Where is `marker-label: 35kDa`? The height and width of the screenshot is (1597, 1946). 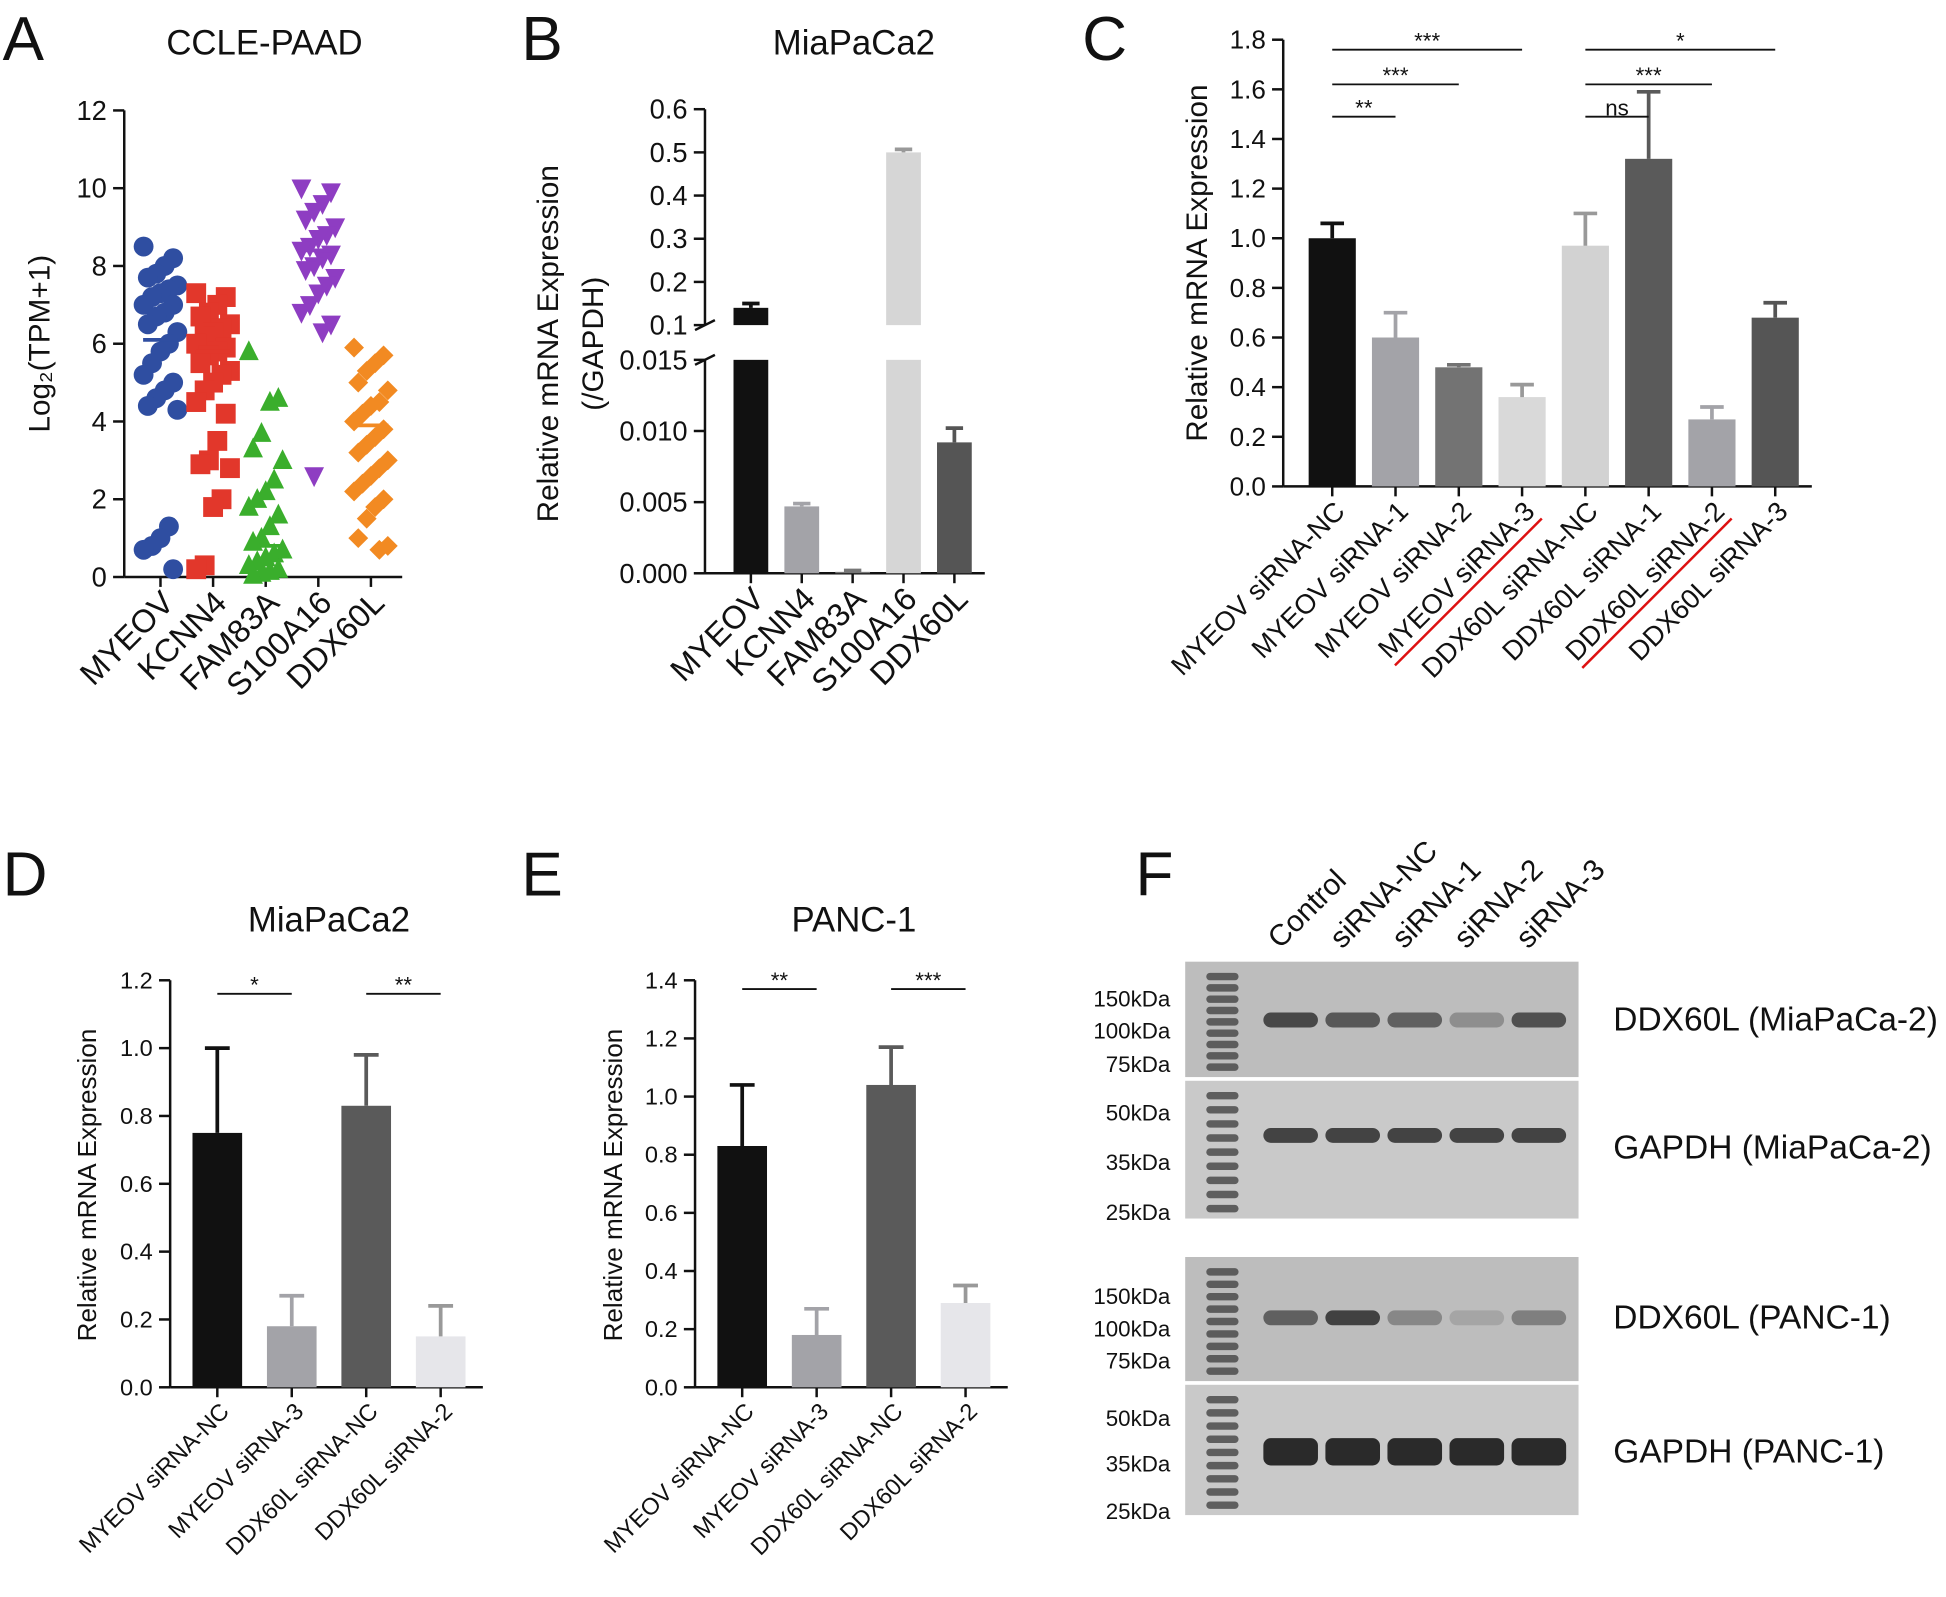
marker-label: 35kDa is located at coordinates (1138, 1464).